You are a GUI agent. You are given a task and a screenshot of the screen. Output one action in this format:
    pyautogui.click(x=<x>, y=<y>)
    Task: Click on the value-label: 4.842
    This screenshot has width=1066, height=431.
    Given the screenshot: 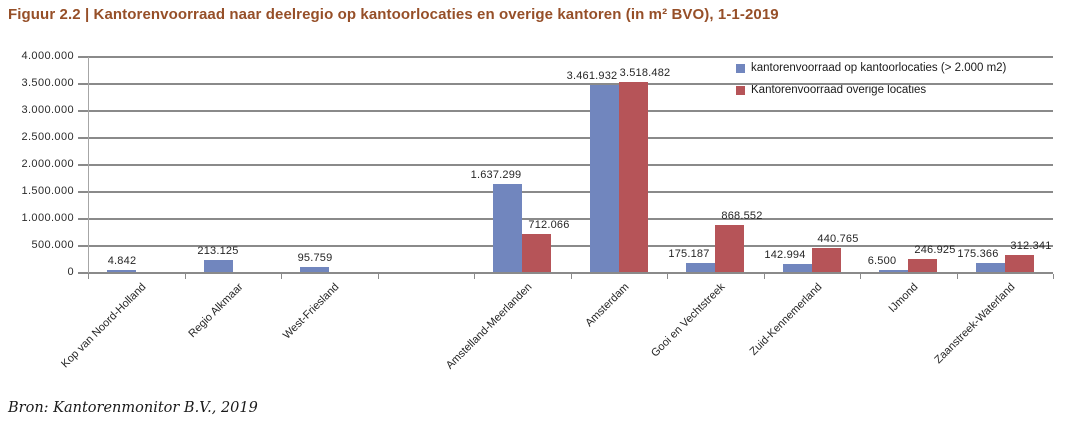 What is the action you would take?
    pyautogui.click(x=122, y=261)
    